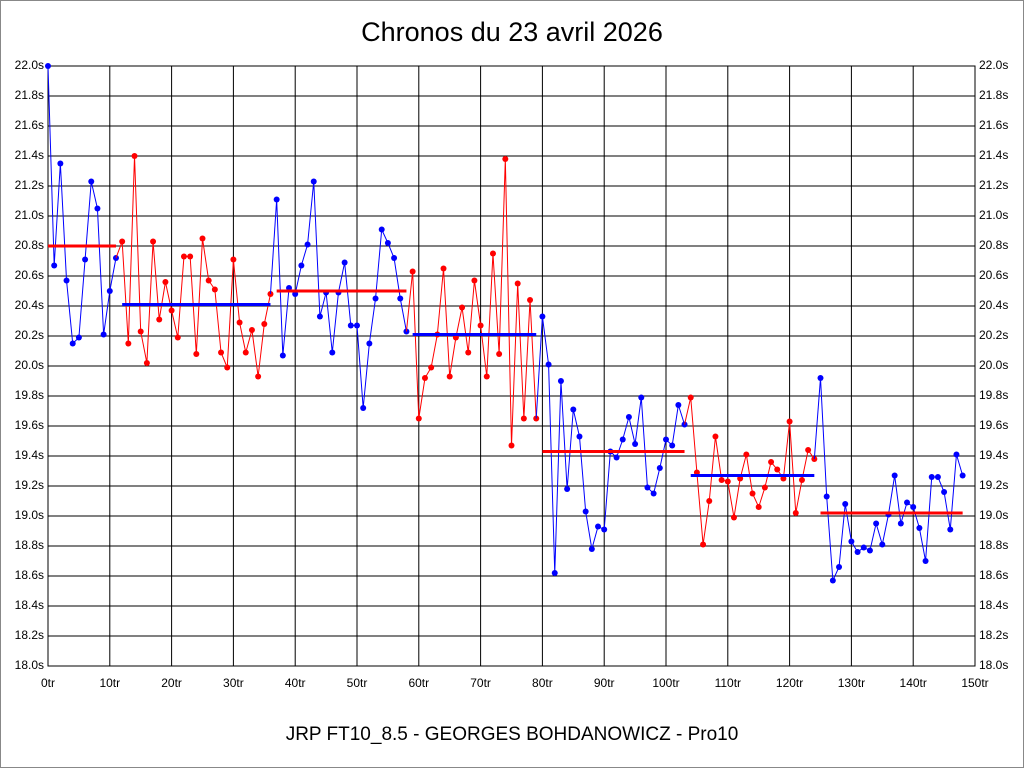 The width and height of the screenshot is (1024, 768). Describe the element at coordinates (604, 683) in the screenshot. I see `x-tick-label: 90tr` at that location.